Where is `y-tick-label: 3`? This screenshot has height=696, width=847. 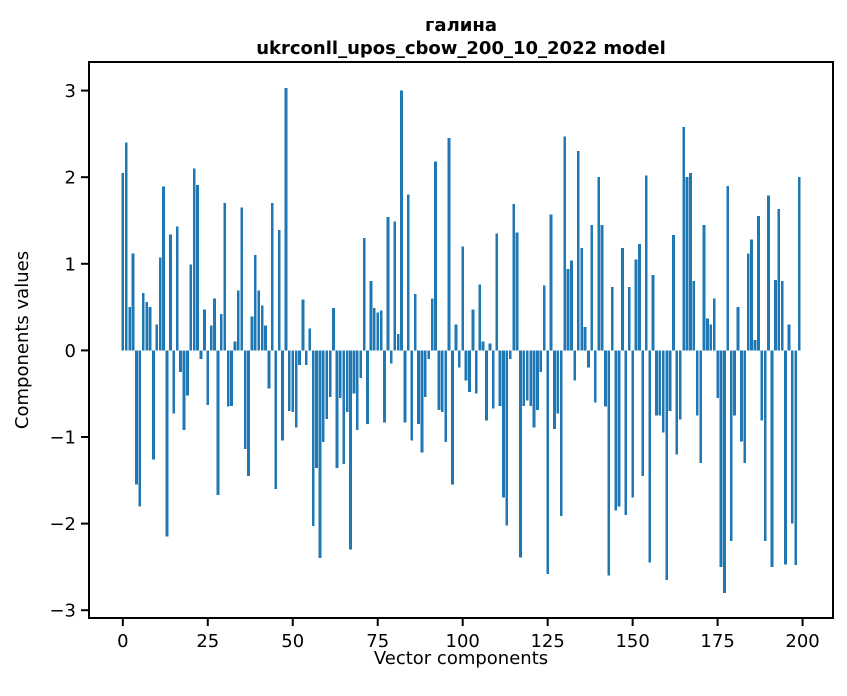
y-tick-label: 3 is located at coordinates (70, 91).